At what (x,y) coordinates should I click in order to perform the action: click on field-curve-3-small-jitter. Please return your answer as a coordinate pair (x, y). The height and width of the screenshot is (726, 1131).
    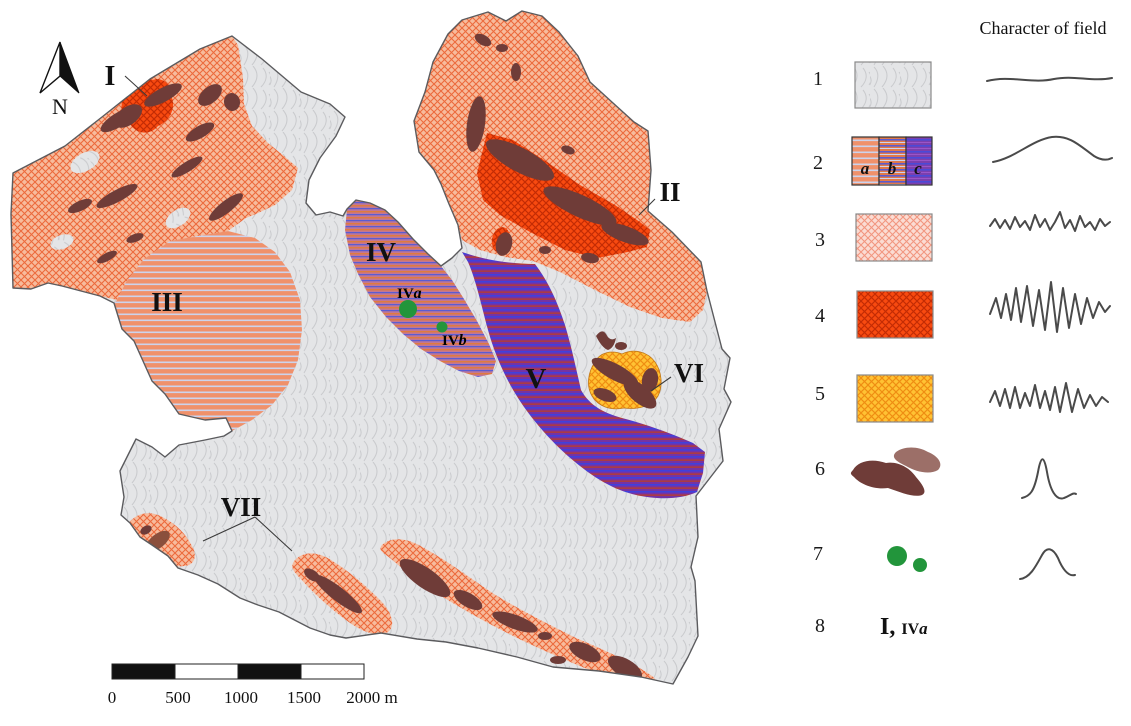
    Looking at the image, I should click on (1050, 221).